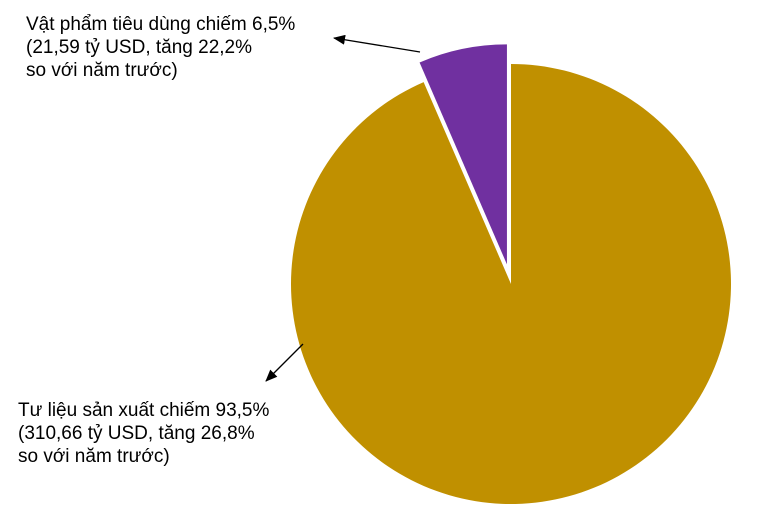  I want to click on slice-label-line: Tư liệu sản xuất chiếm 93,5%, so click(144, 410).